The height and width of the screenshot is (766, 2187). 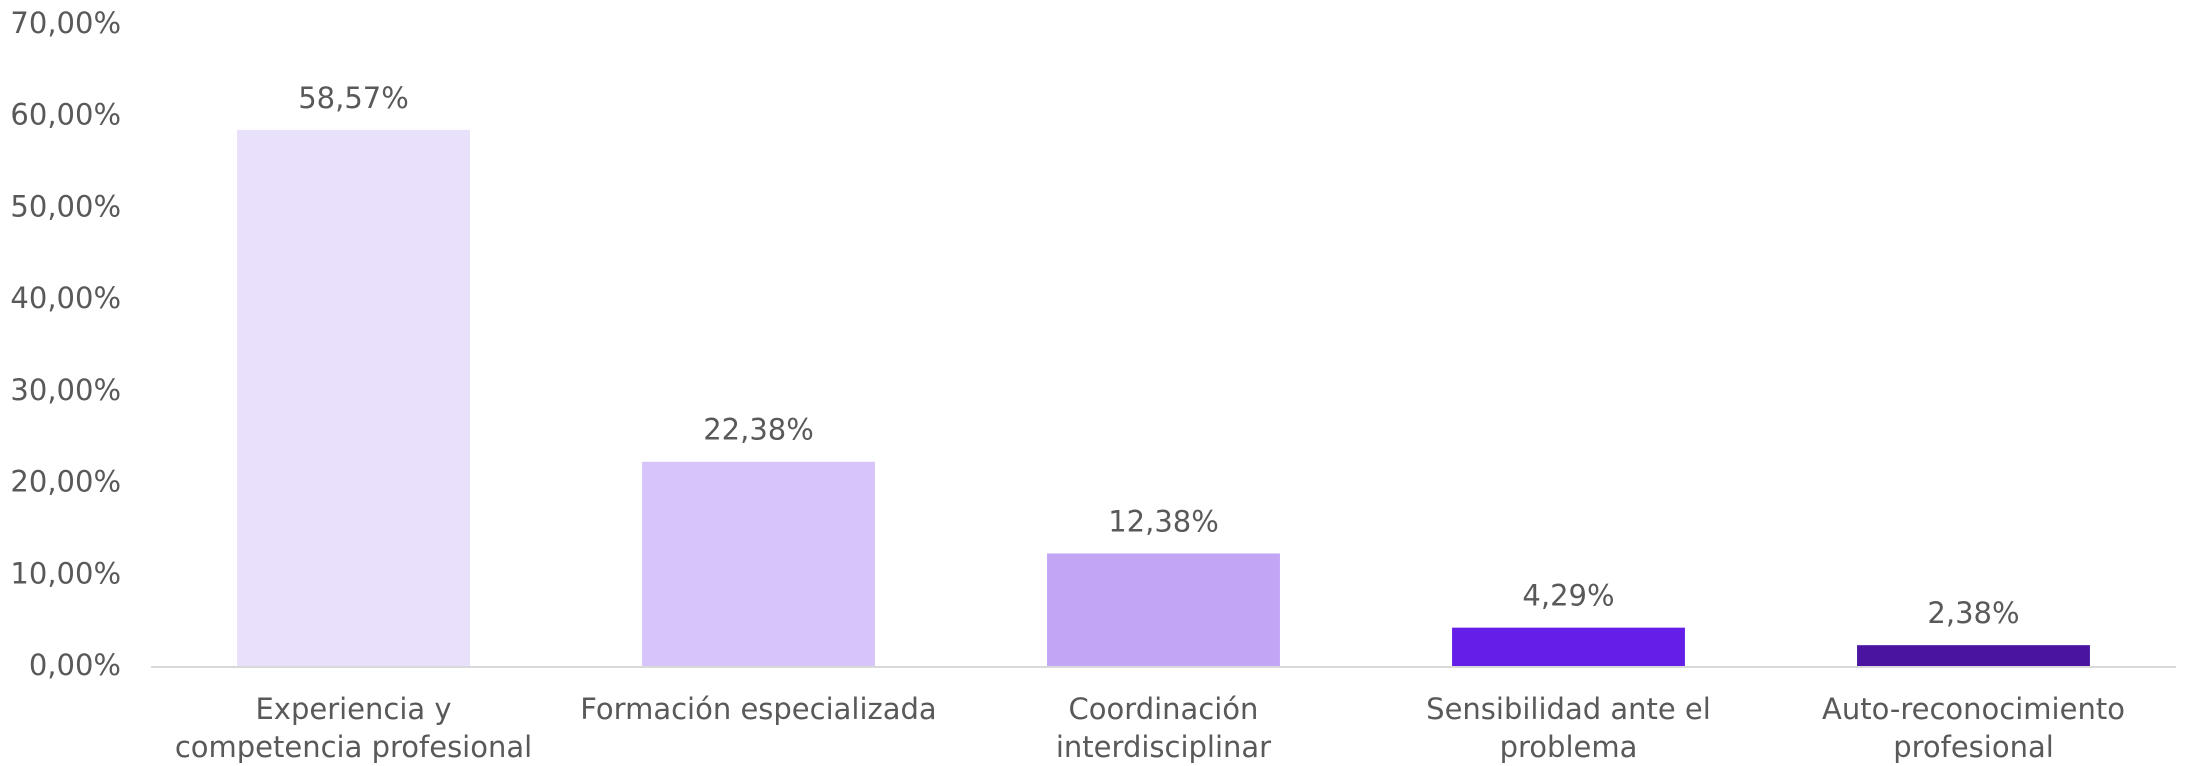 I want to click on data-label: 58,57%, so click(x=353, y=98).